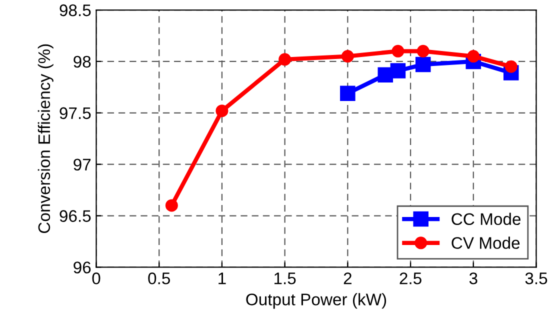 The width and height of the screenshot is (550, 334). What do you see at coordinates (473, 278) in the screenshot?
I see `x-tick-label: 3` at bounding box center [473, 278].